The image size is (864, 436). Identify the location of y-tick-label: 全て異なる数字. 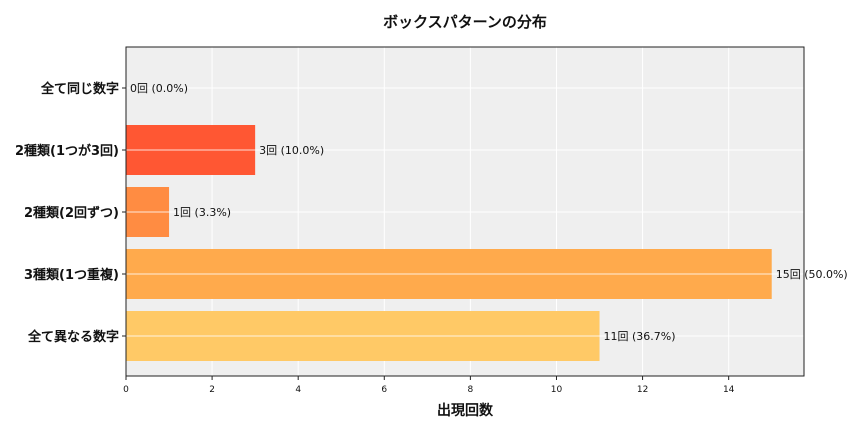
(73, 337).